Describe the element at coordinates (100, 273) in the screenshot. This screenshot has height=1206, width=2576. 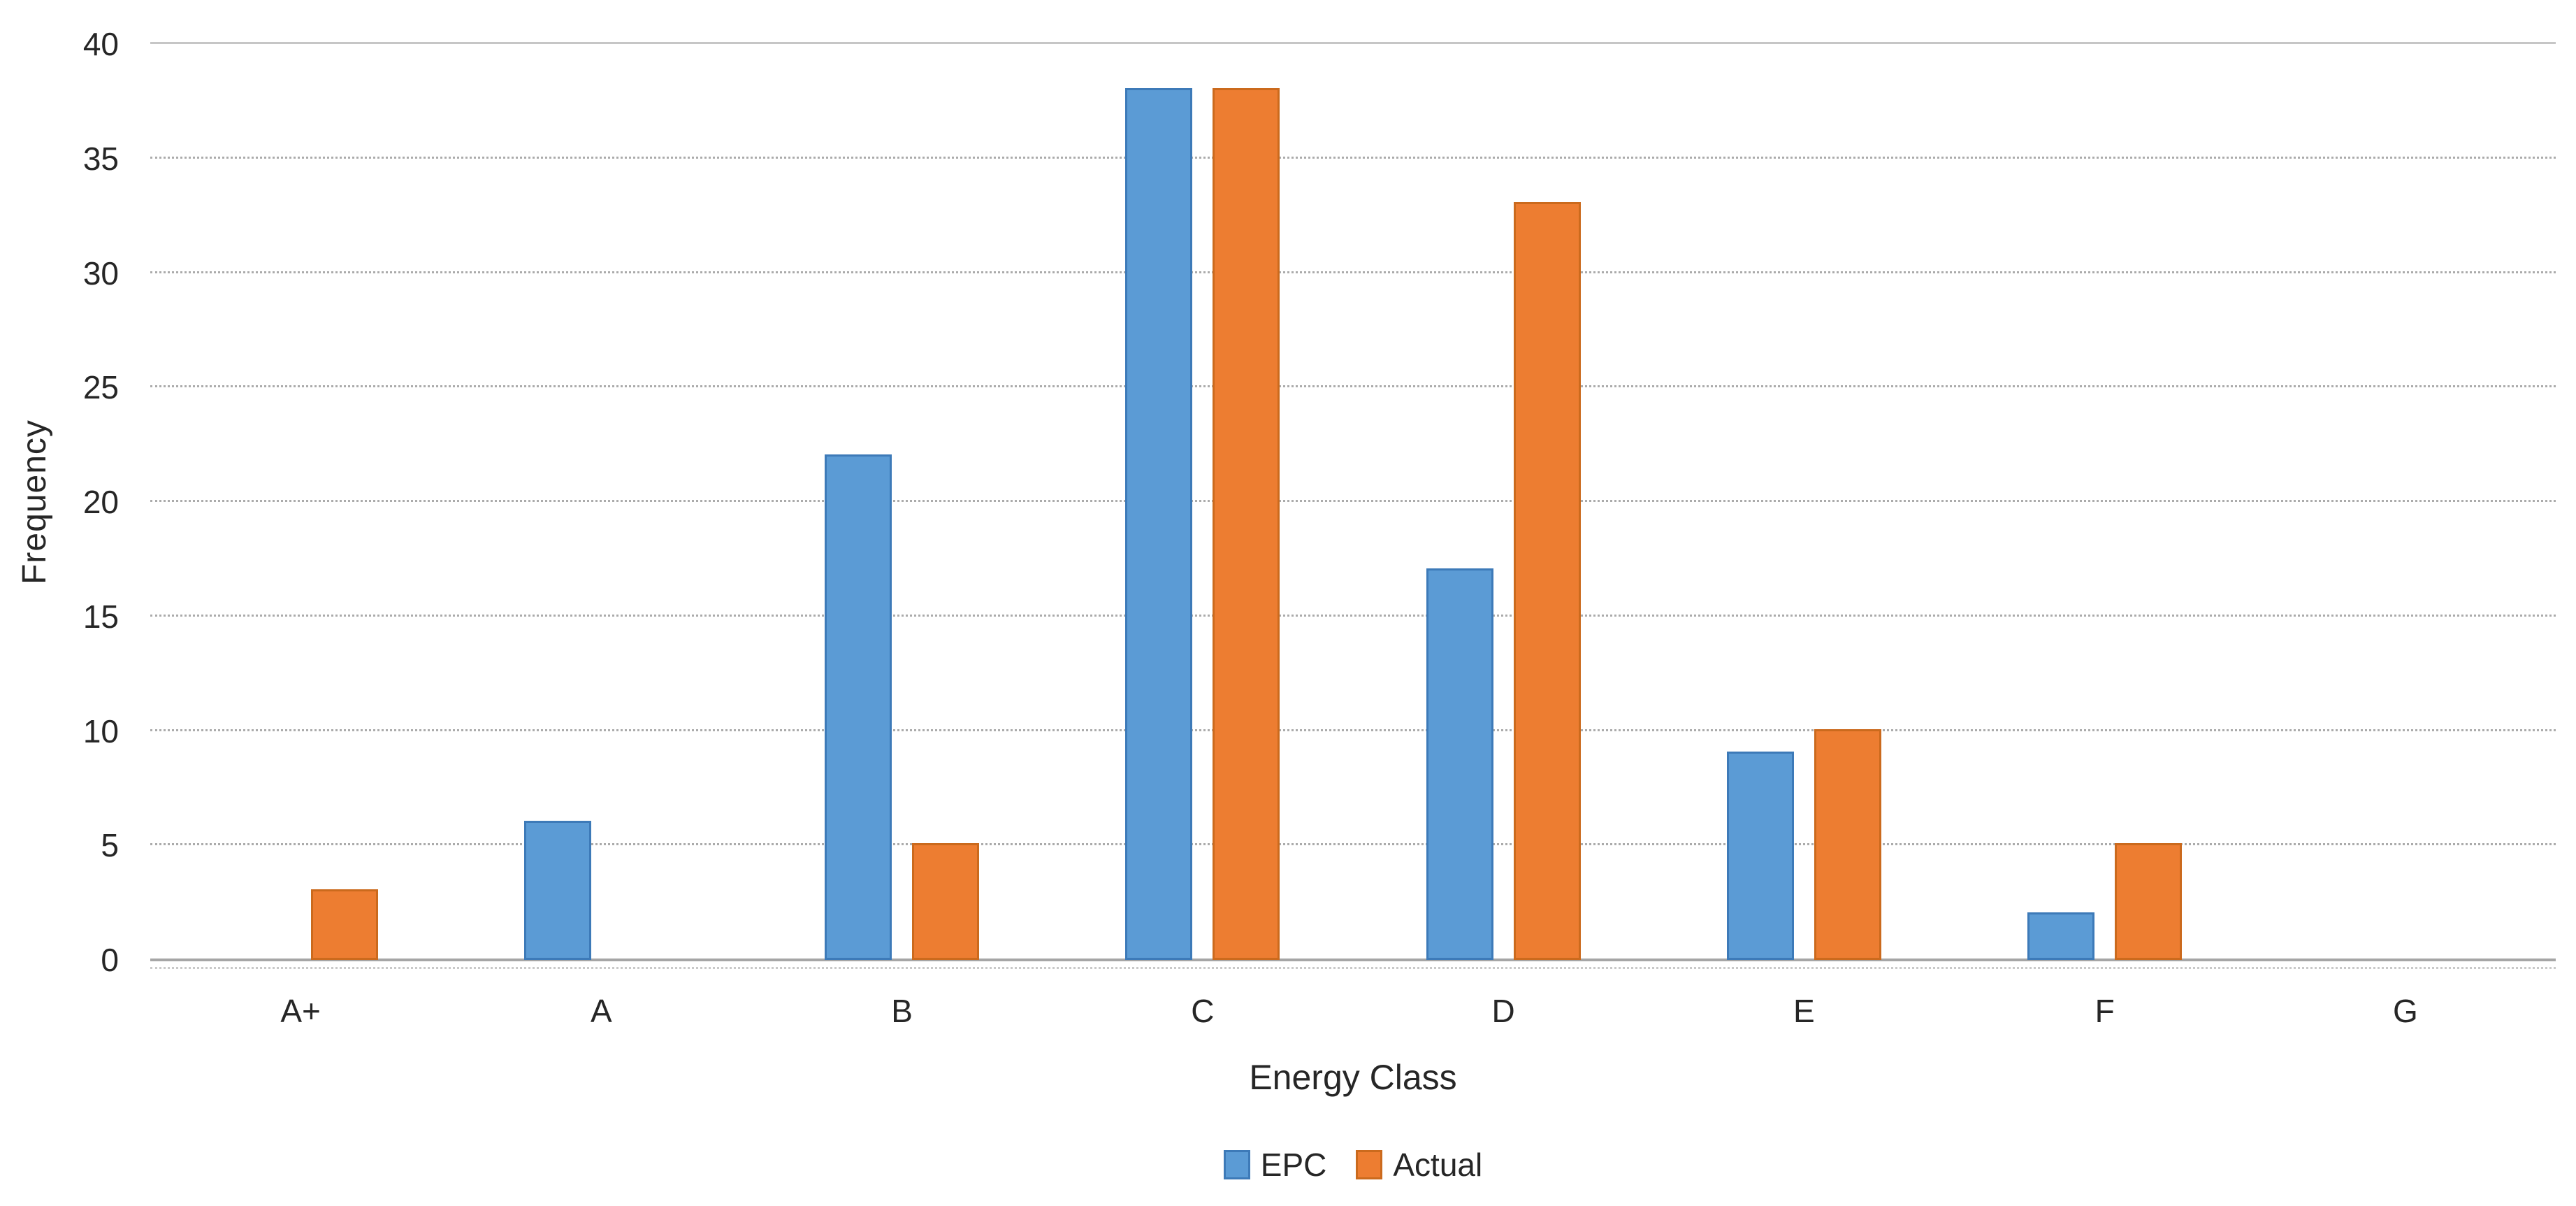
I see `y-tick-label-30: 30` at that location.